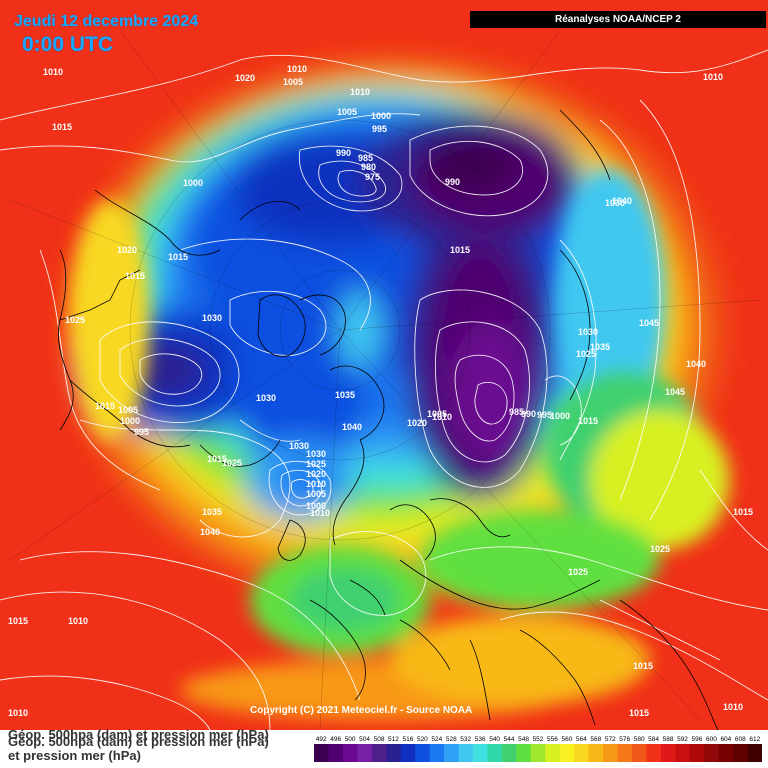 The image size is (768, 768). Describe the element at coordinates (624, 739) in the screenshot. I see `scale-label: 576` at that location.